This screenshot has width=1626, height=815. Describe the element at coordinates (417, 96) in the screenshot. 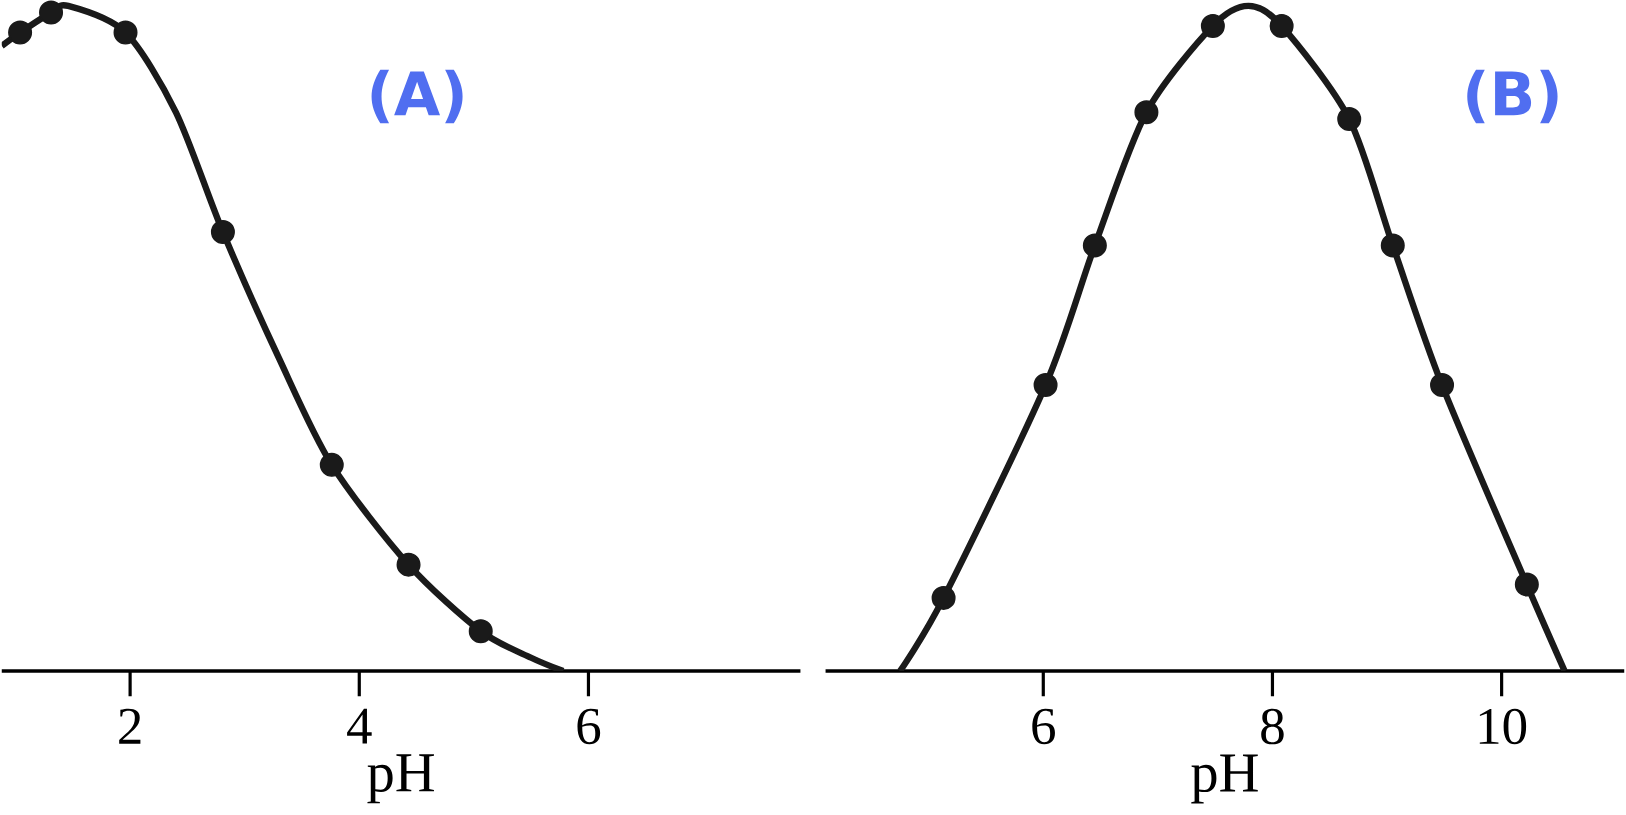

I see `annotation: (A)` at that location.